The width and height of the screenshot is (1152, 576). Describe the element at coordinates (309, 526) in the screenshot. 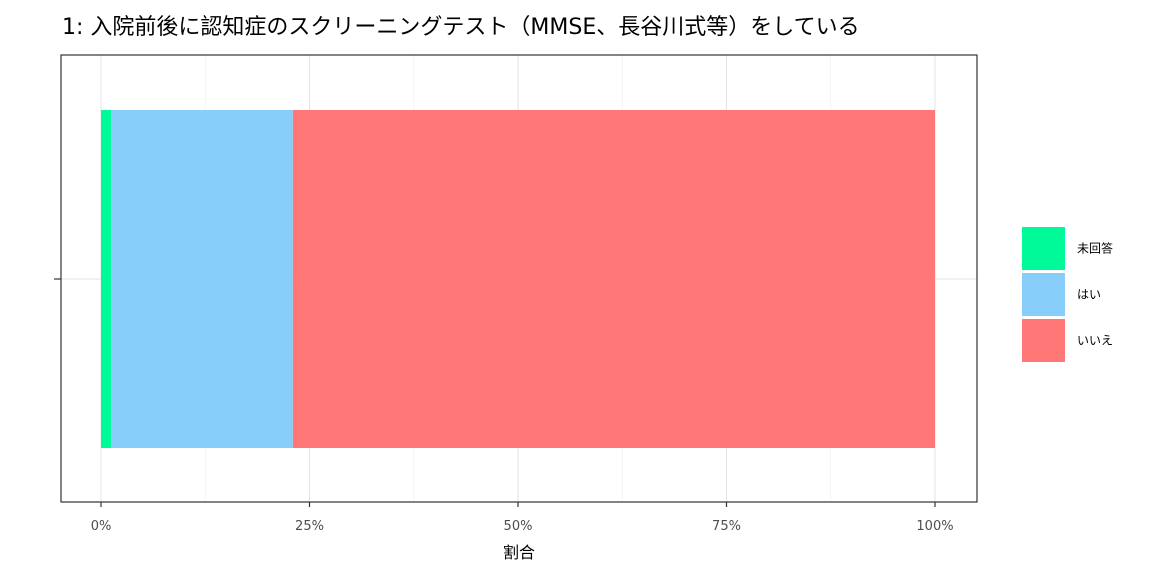

I see `x-tick-label: 25%` at that location.